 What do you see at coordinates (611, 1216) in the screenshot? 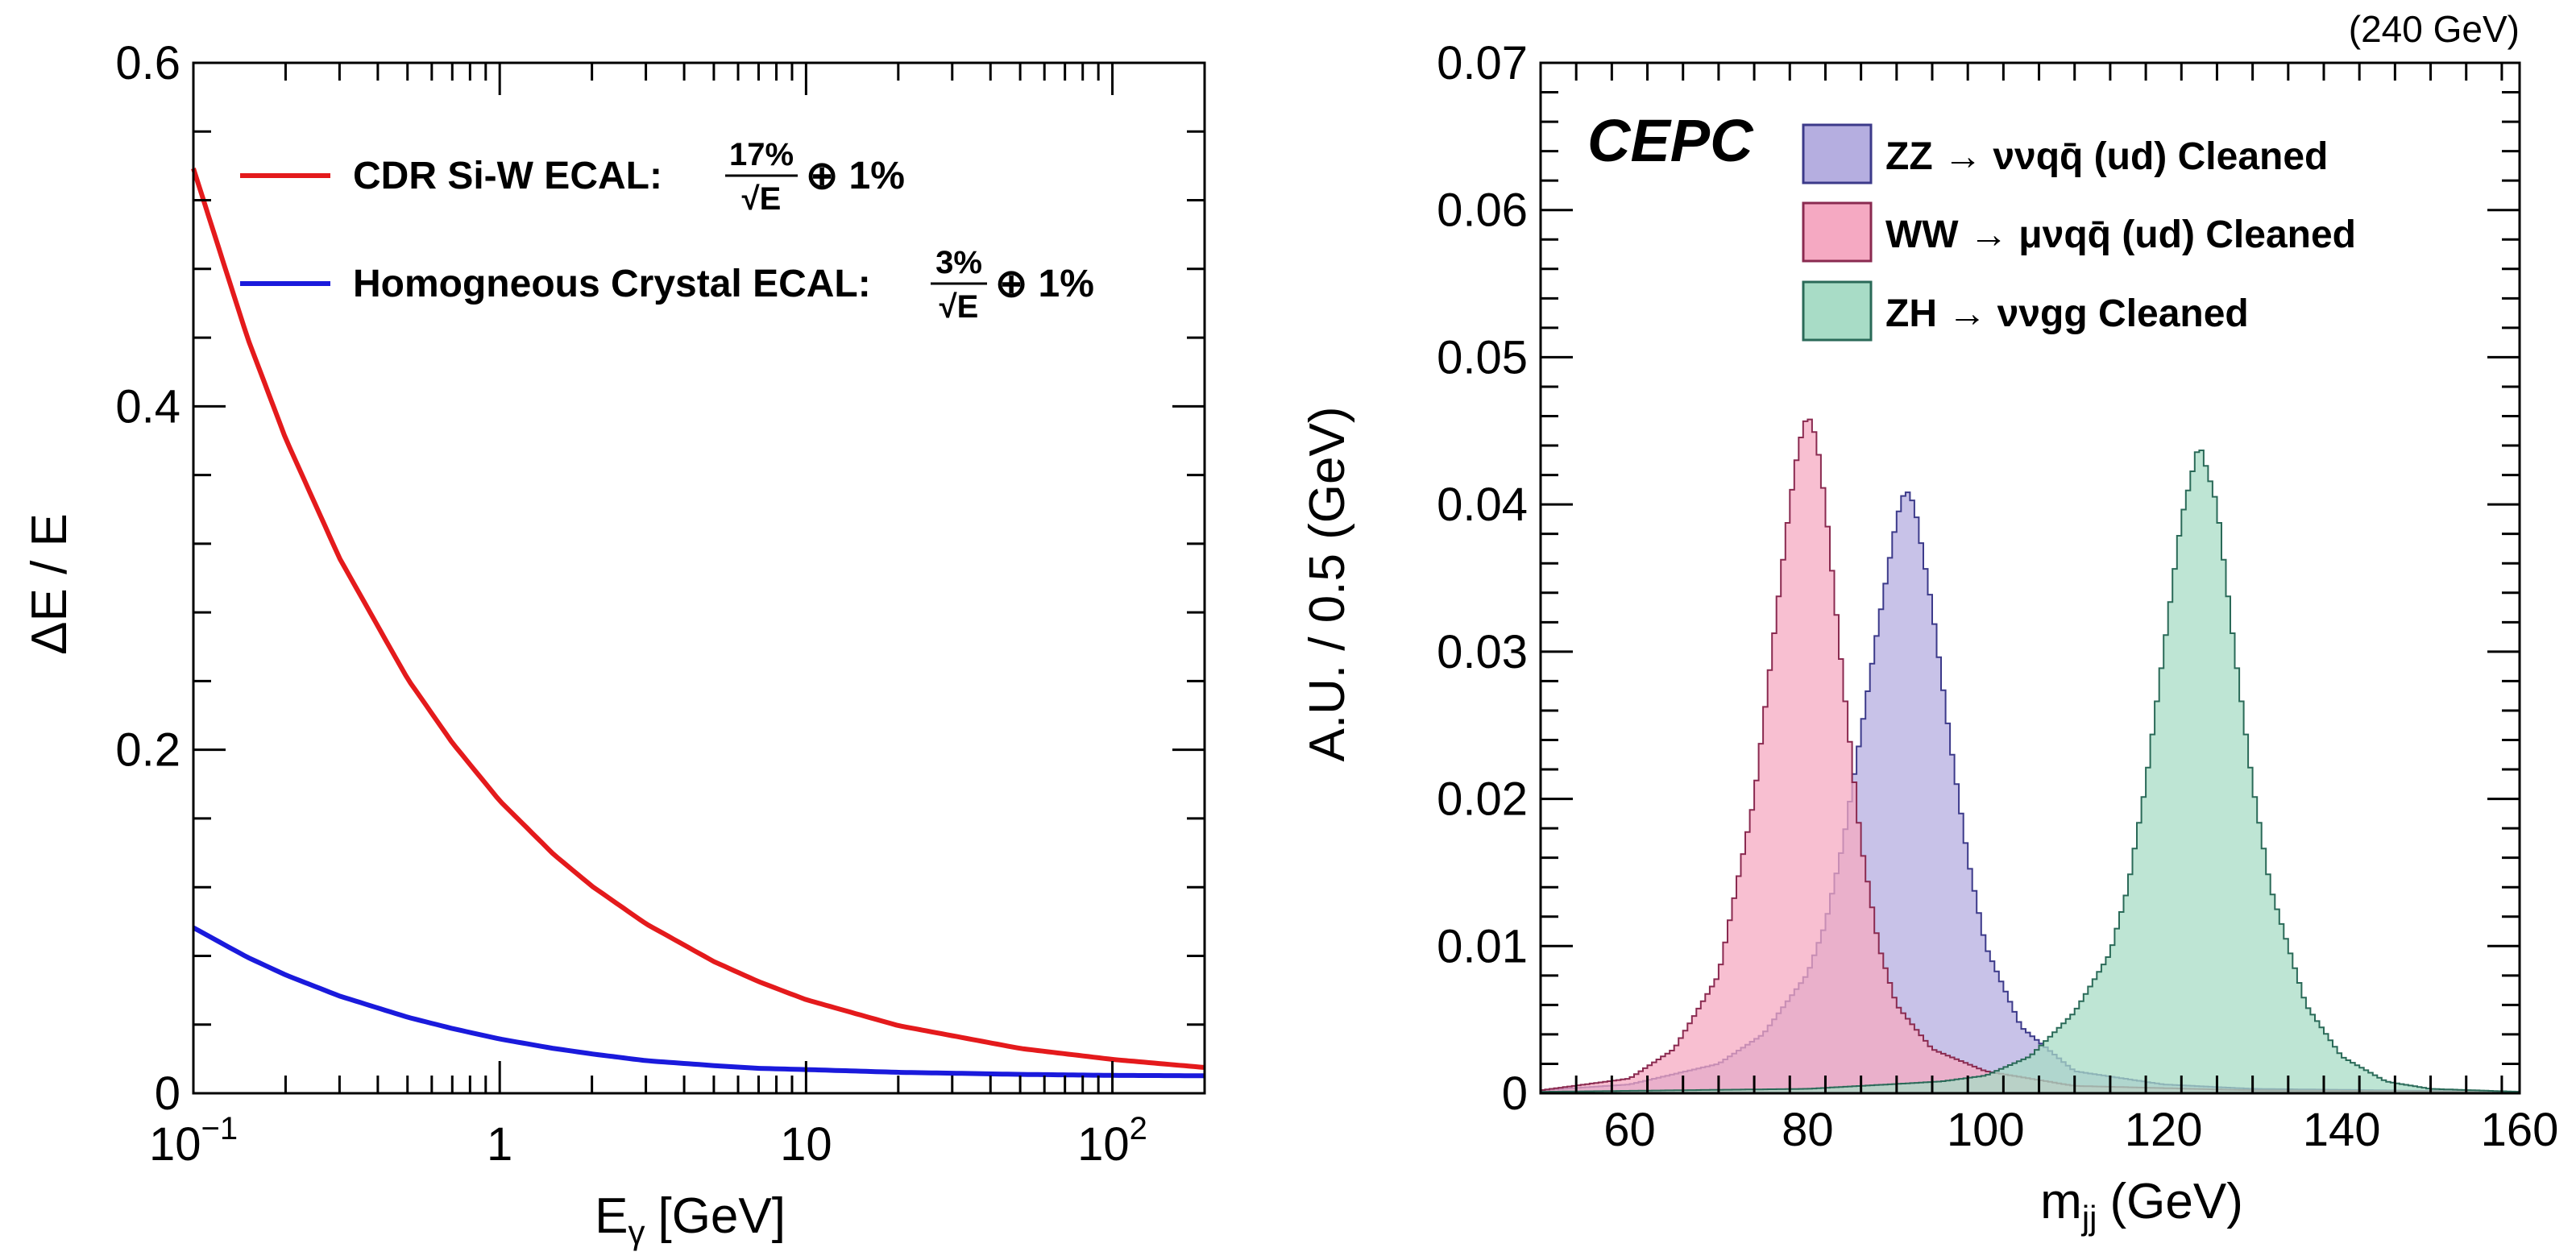
I see `left-x-axis-symbol: E` at bounding box center [611, 1216].